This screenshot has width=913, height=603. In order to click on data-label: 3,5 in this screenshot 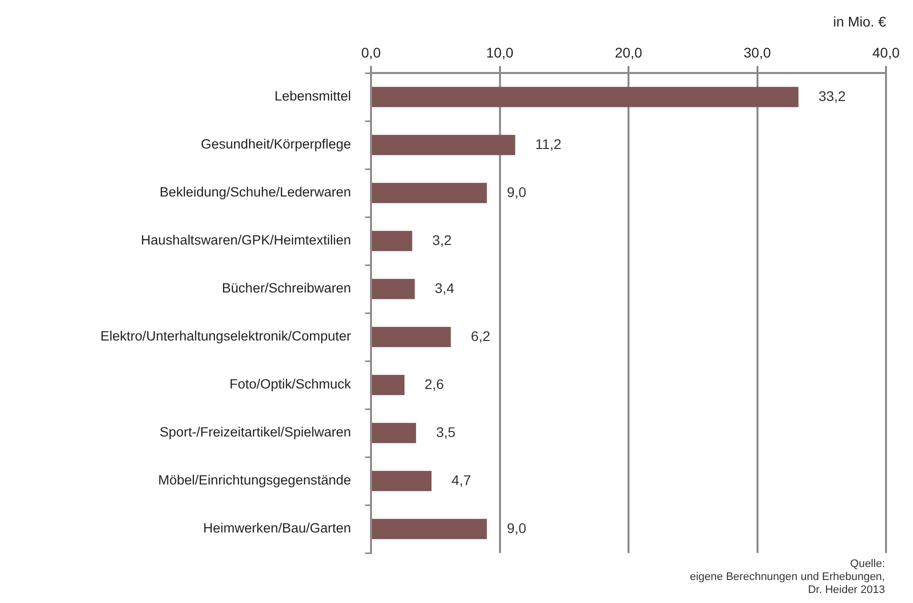, I will do `click(446, 432)`.